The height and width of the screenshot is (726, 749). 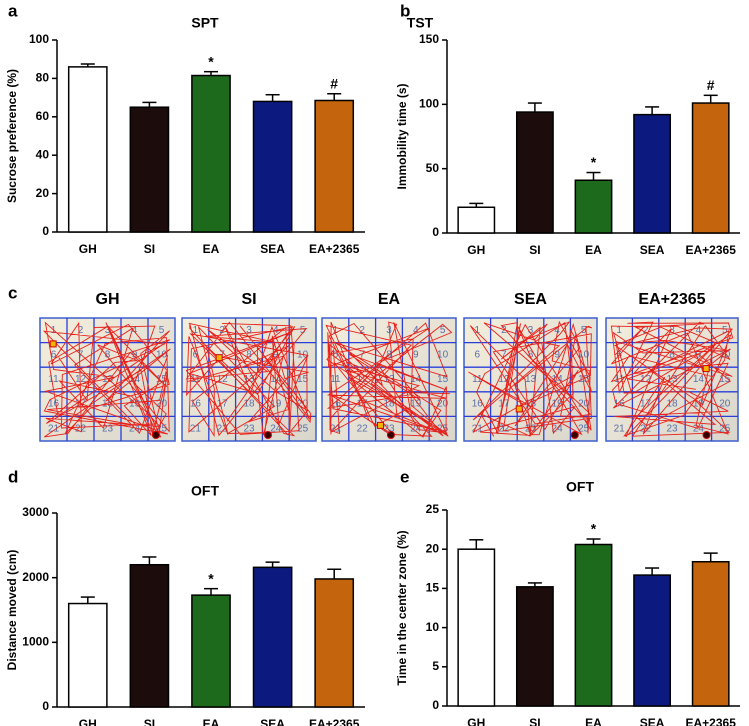 What do you see at coordinates (416, 404) in the screenshot?
I see `cell-label: 19` at bounding box center [416, 404].